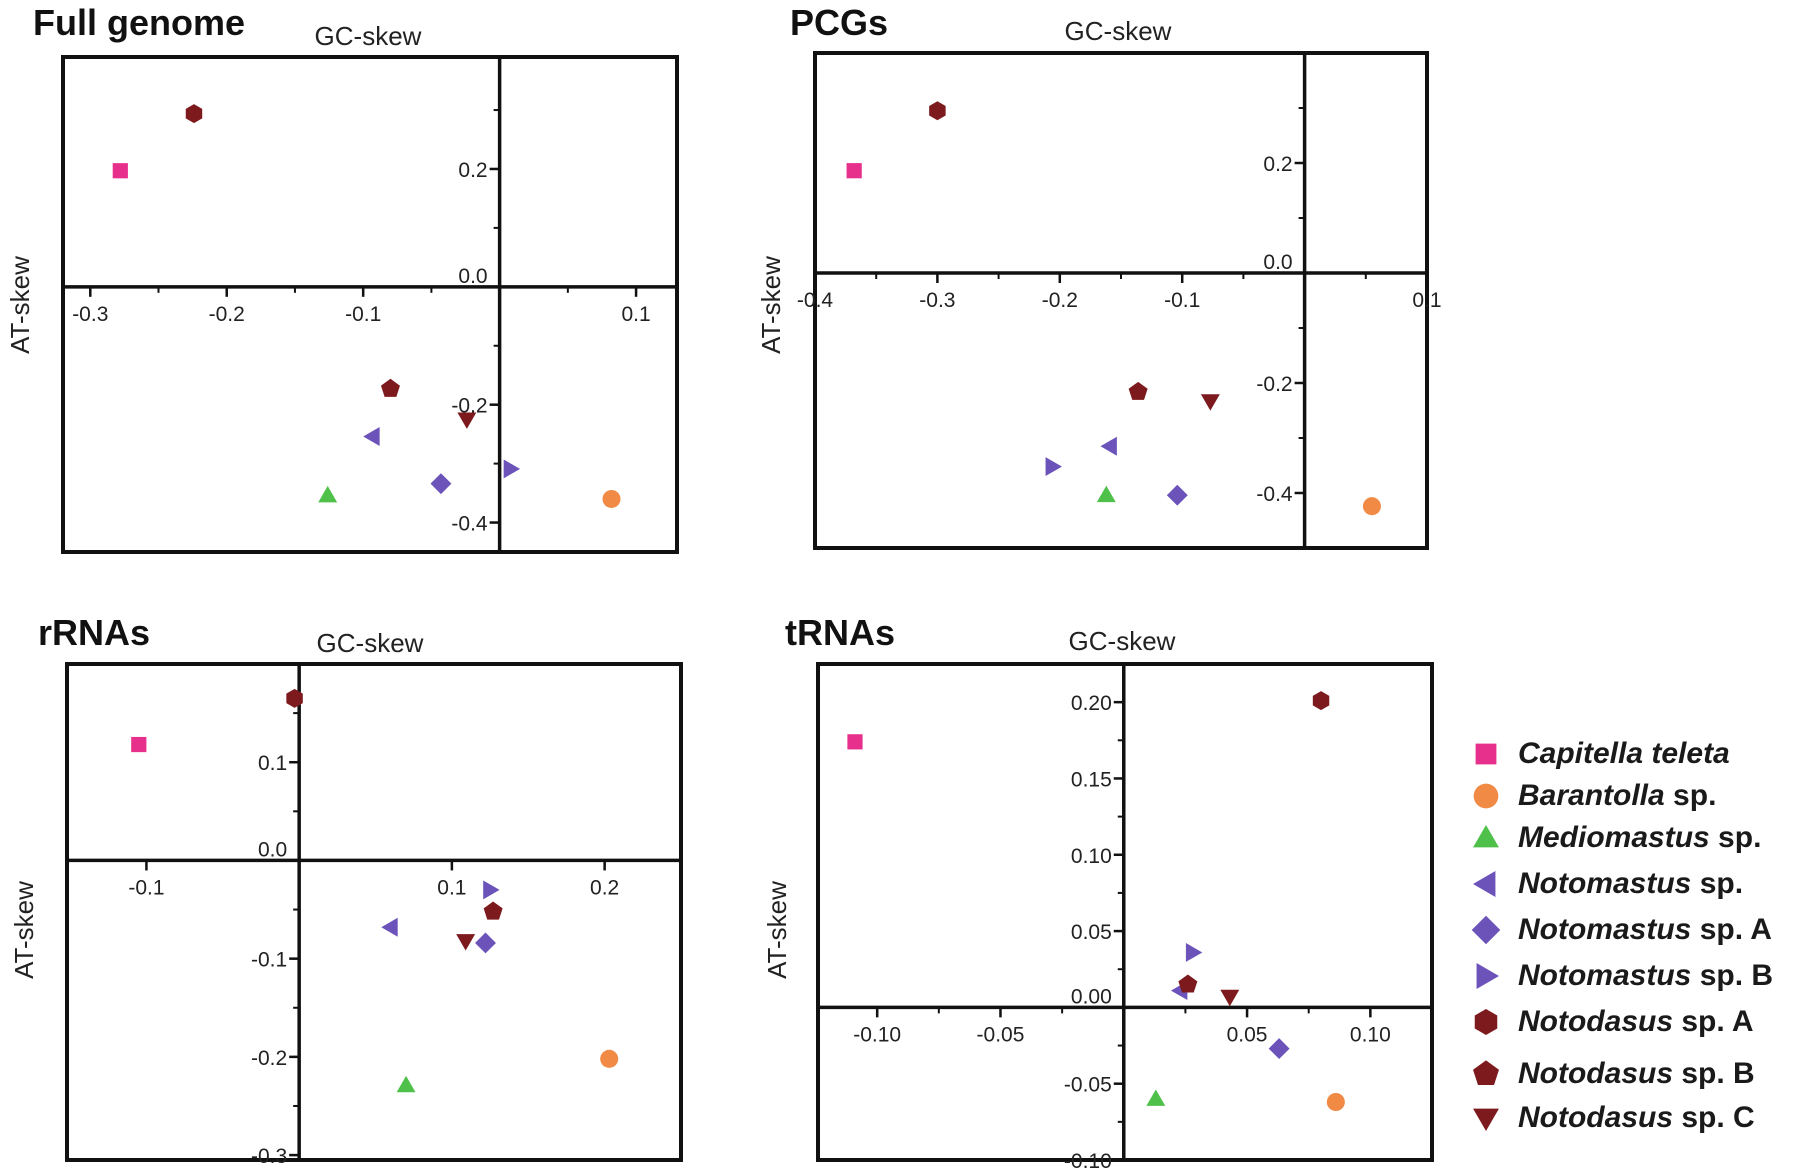 Image resolution: width=1797 pixels, height=1175 pixels. Describe the element at coordinates (1370, 1034) in the screenshot. I see `x-tick-label: 0.10` at that location.